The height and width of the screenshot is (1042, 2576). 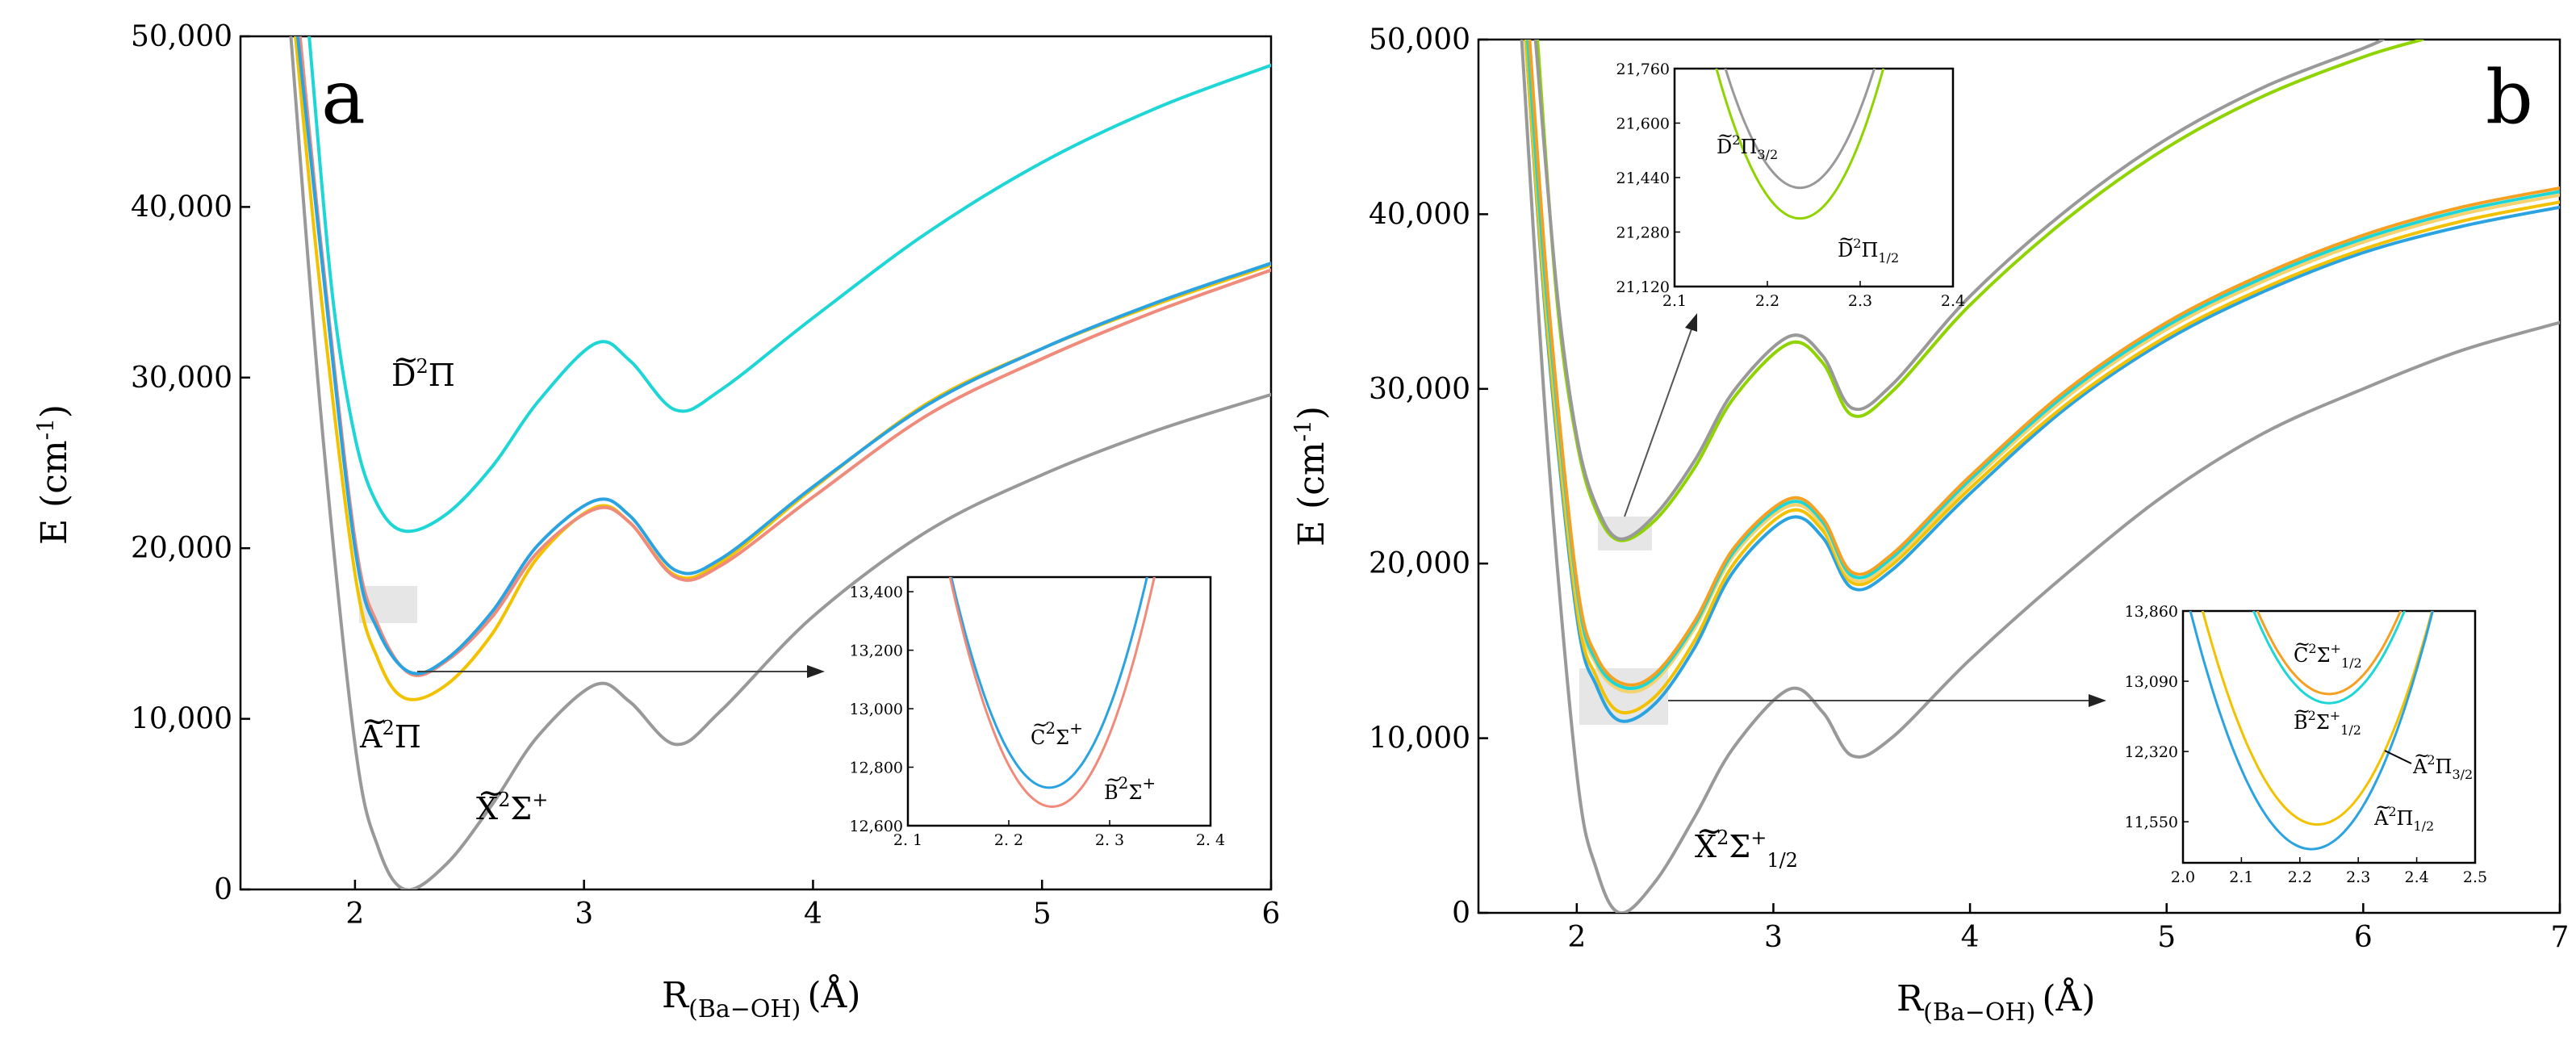 I want to click on panel-a-state-label-X2Sigma: X2Σ+ ~, so click(x=512, y=801).